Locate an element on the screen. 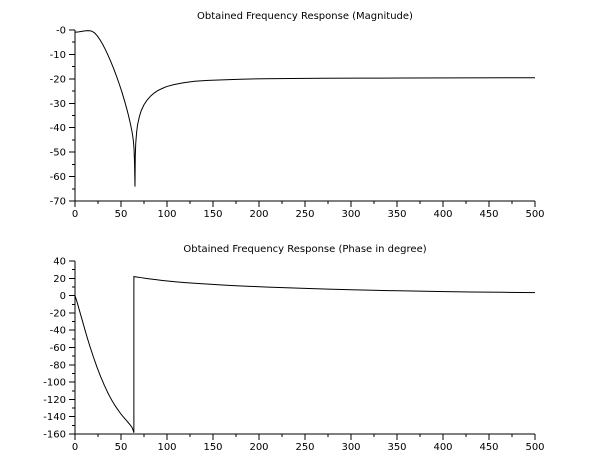  y-tick-label: -100 is located at coordinates (54, 383).